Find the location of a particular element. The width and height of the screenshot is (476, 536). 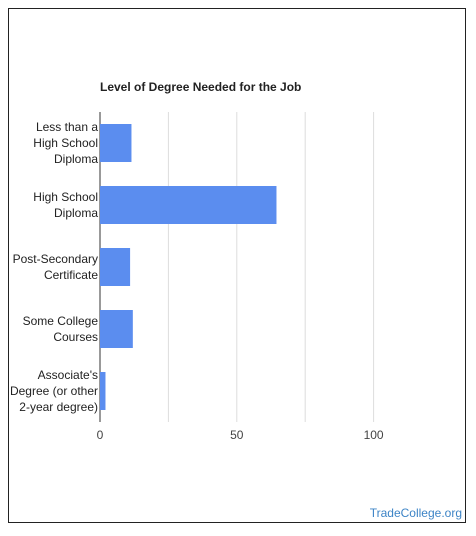

category-label: High School Diploma is located at coordinates (65, 205).